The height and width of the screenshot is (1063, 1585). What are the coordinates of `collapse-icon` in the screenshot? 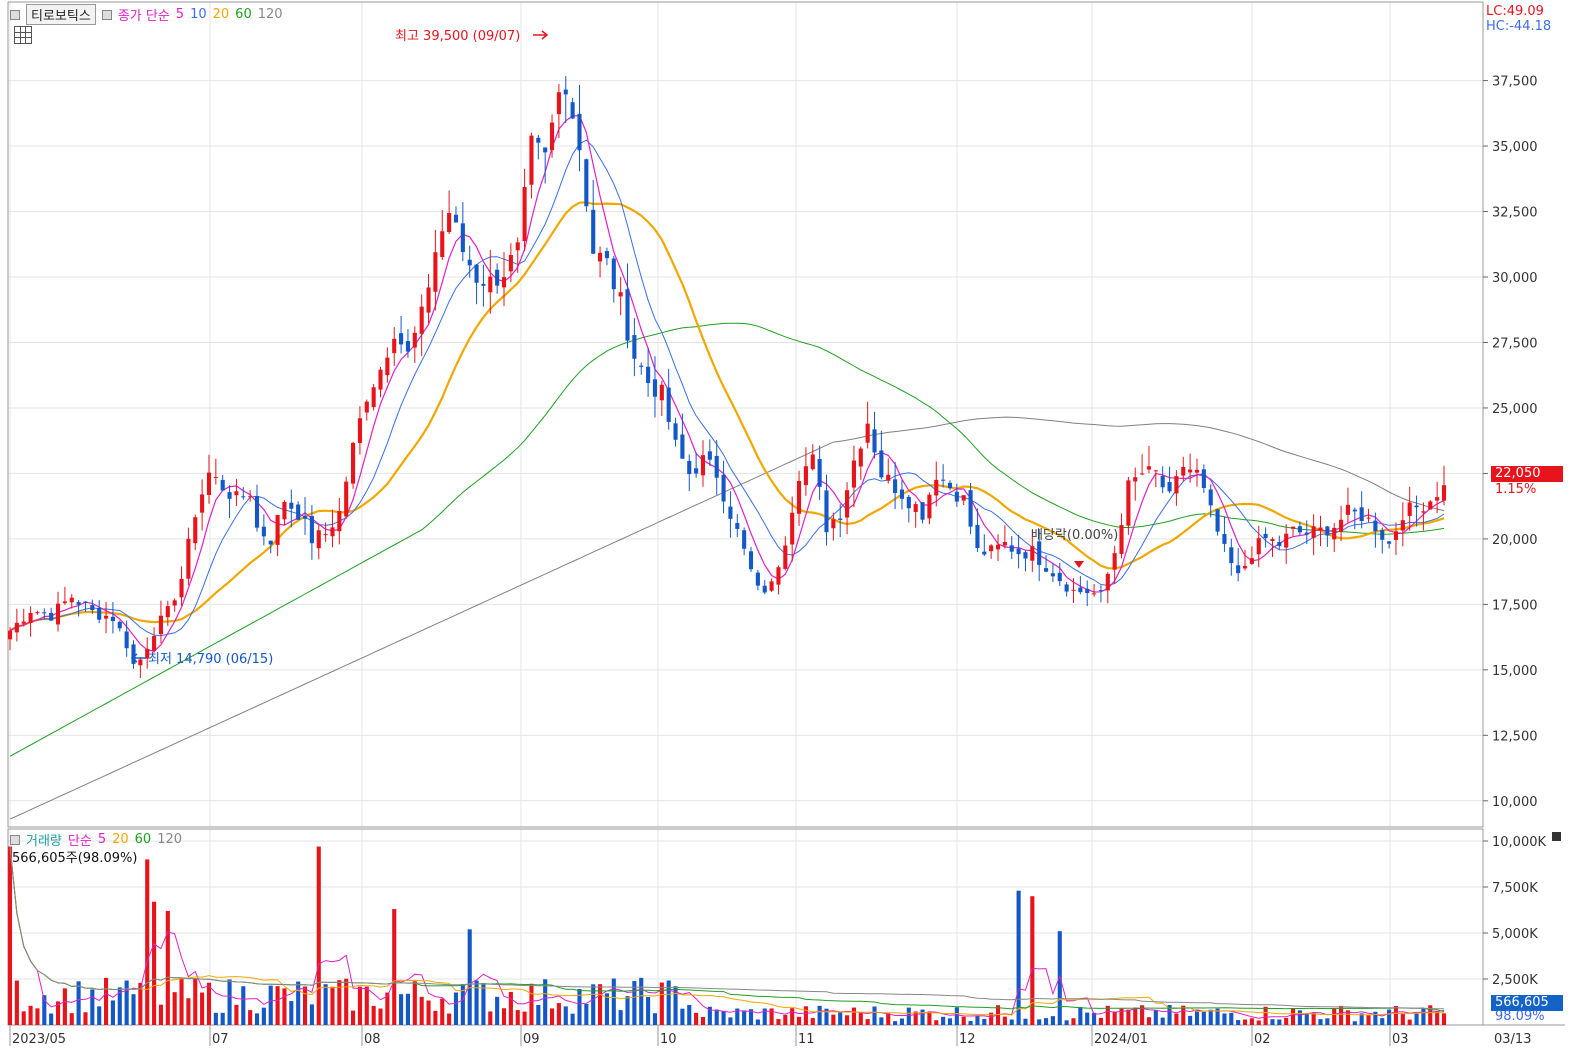 It's located at (1556, 836).